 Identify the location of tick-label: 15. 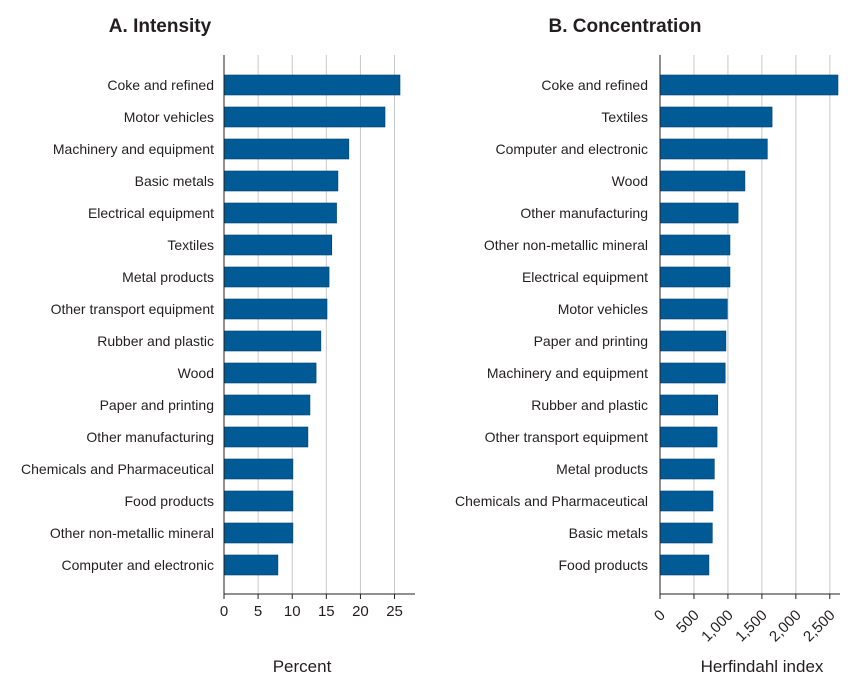
(326, 611).